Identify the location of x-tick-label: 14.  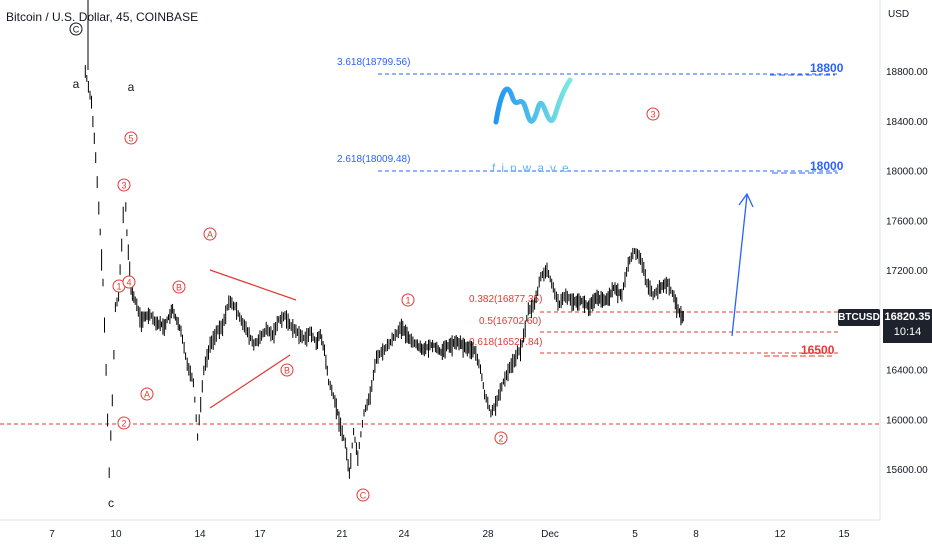
(200, 534).